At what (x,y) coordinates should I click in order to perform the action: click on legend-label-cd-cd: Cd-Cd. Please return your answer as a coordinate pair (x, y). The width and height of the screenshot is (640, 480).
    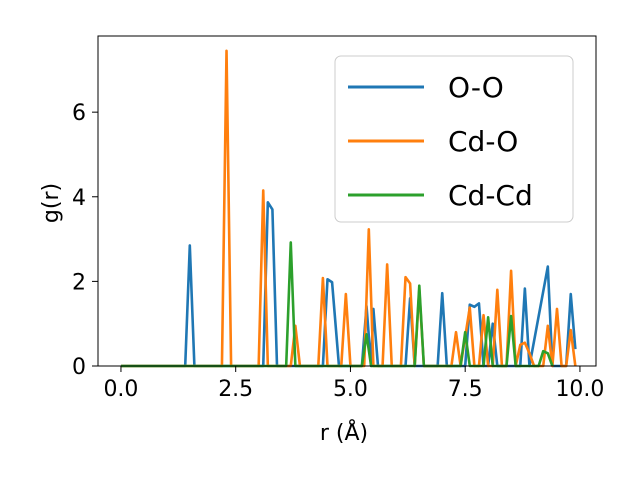
    Looking at the image, I should click on (490, 195).